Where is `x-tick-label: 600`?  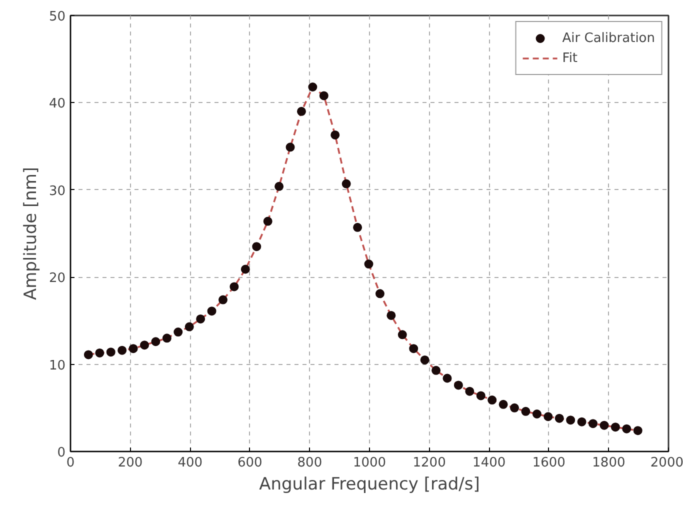 x-tick-label: 600 is located at coordinates (249, 463).